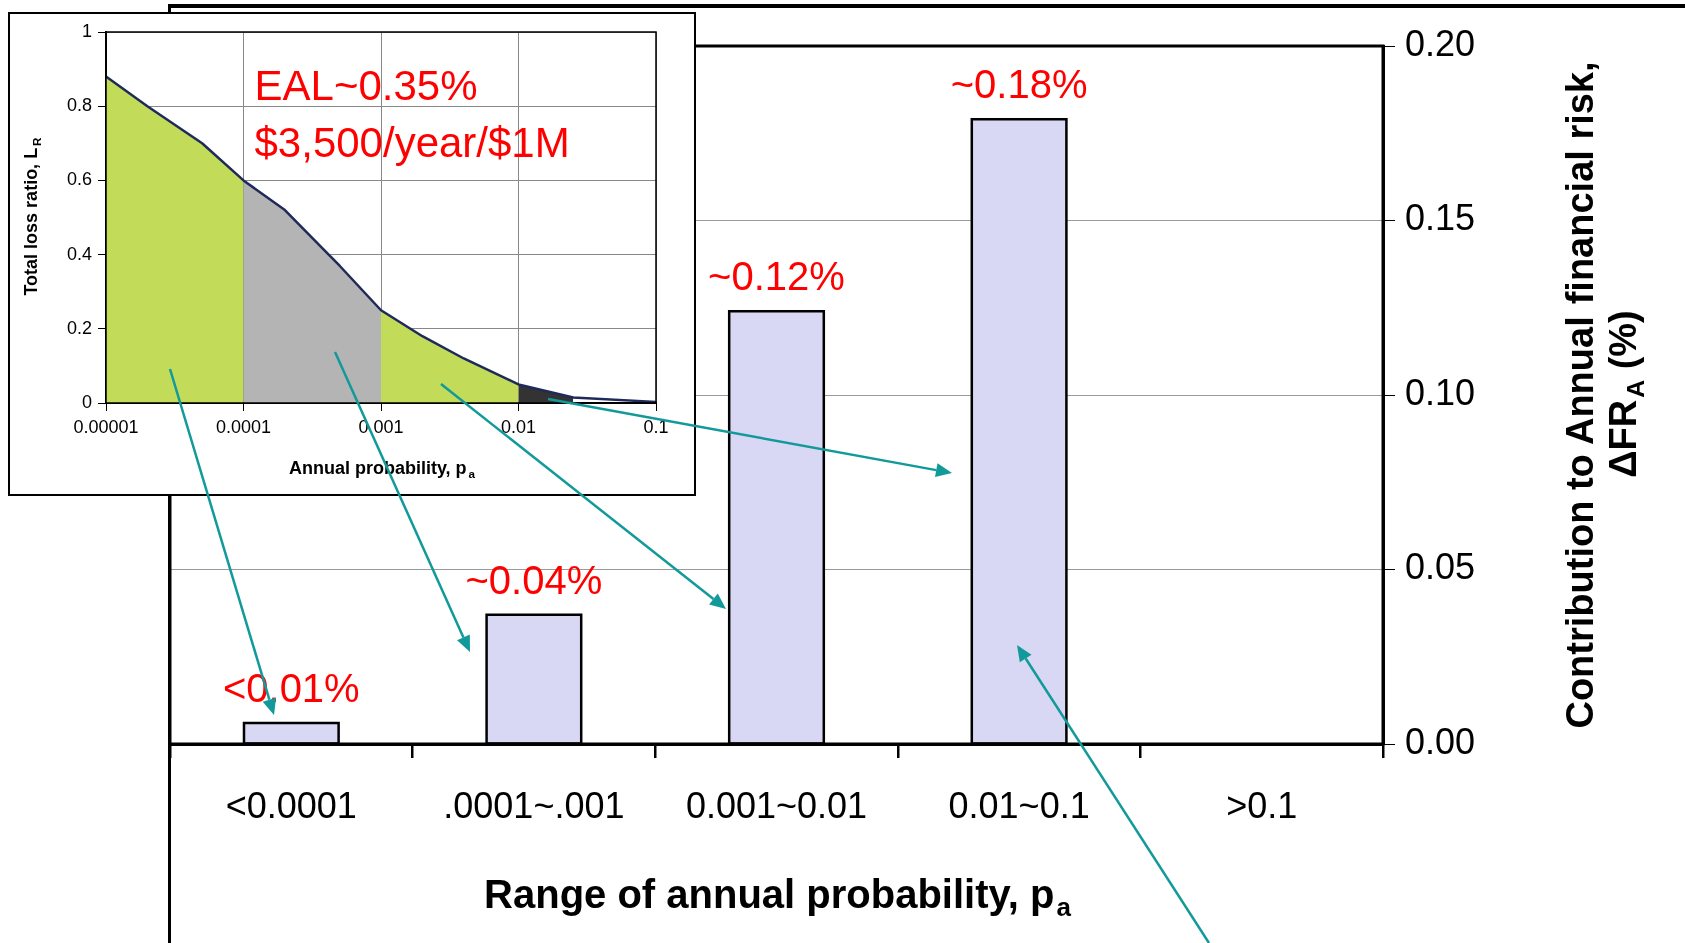 This screenshot has height=943, width=1685. Describe the element at coordinates (86, 30) in the screenshot. I see `y-tick-label: 1` at that location.